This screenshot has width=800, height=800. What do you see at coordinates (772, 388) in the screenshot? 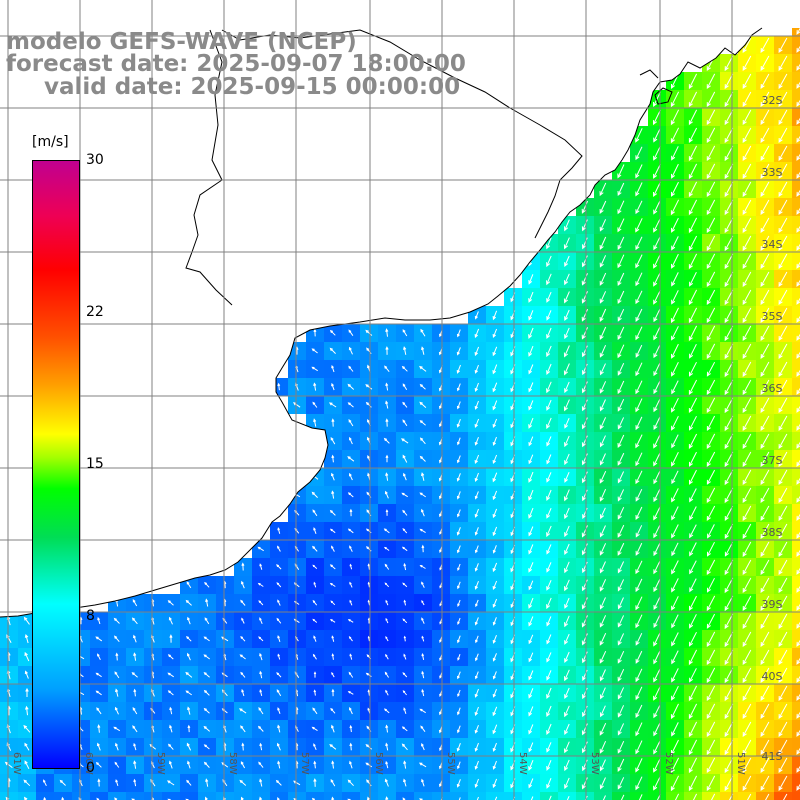
I see `latitude-label: 36S` at bounding box center [772, 388].